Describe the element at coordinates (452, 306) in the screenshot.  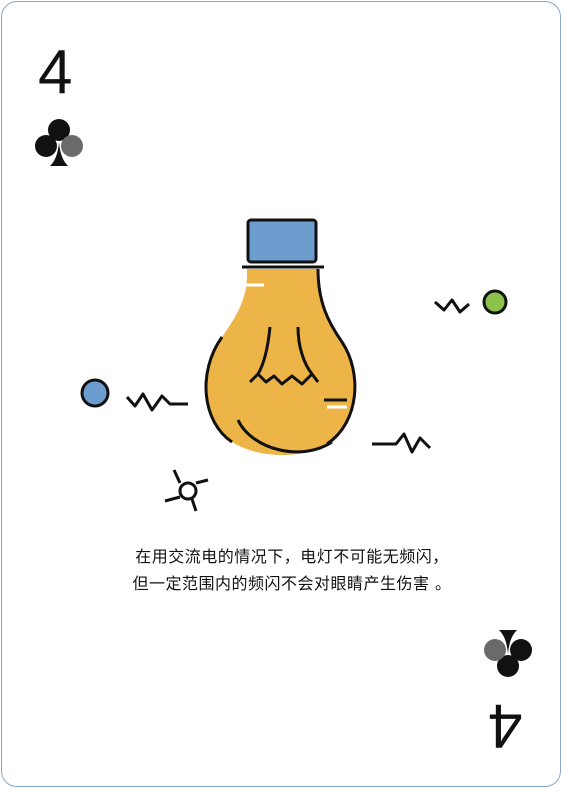
I see `squiggle-right-icon` at that location.